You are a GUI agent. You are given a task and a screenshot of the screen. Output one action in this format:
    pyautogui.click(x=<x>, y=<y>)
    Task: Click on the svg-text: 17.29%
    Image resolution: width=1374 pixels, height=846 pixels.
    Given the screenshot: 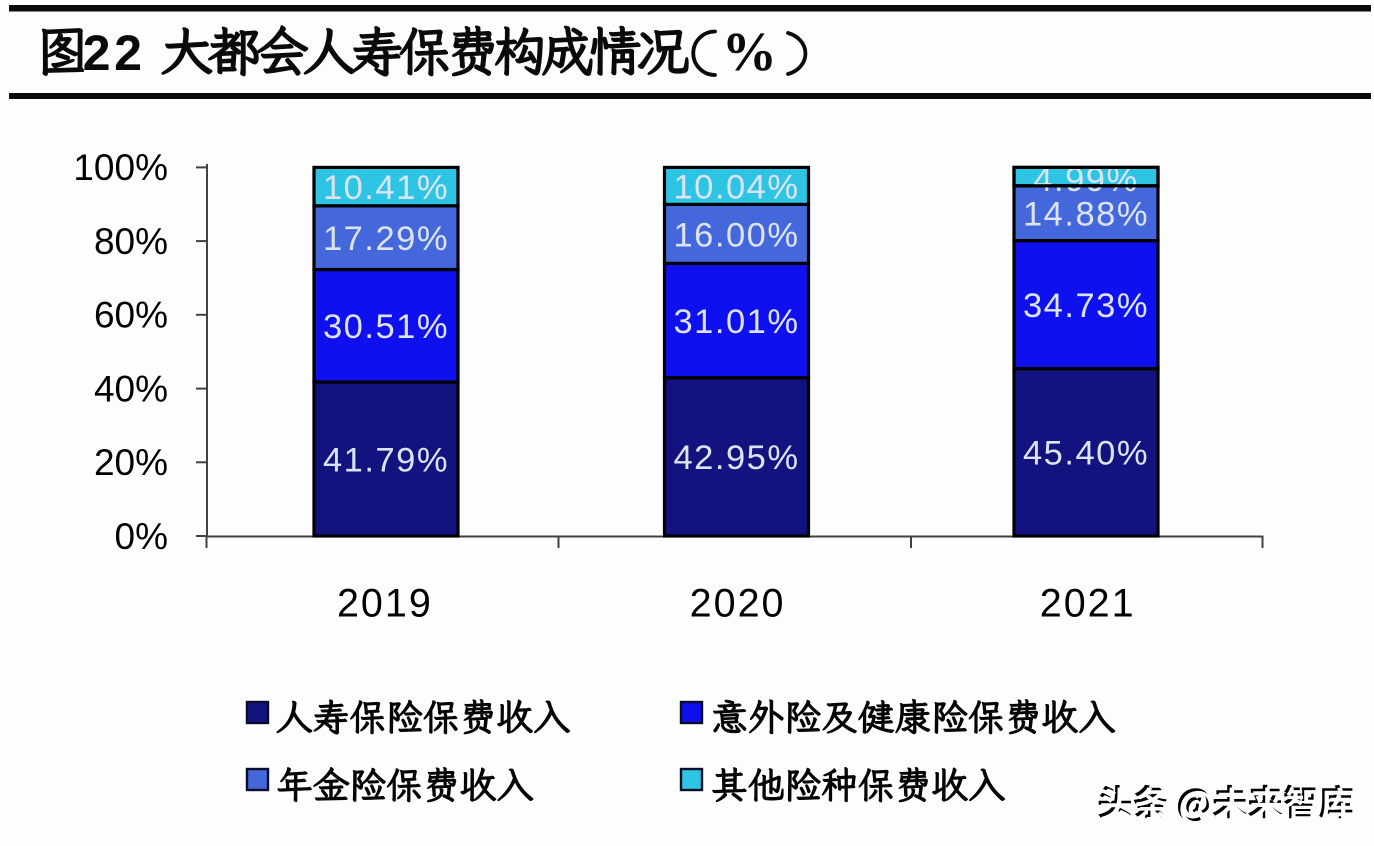 What is the action you would take?
    pyautogui.click(x=386, y=239)
    